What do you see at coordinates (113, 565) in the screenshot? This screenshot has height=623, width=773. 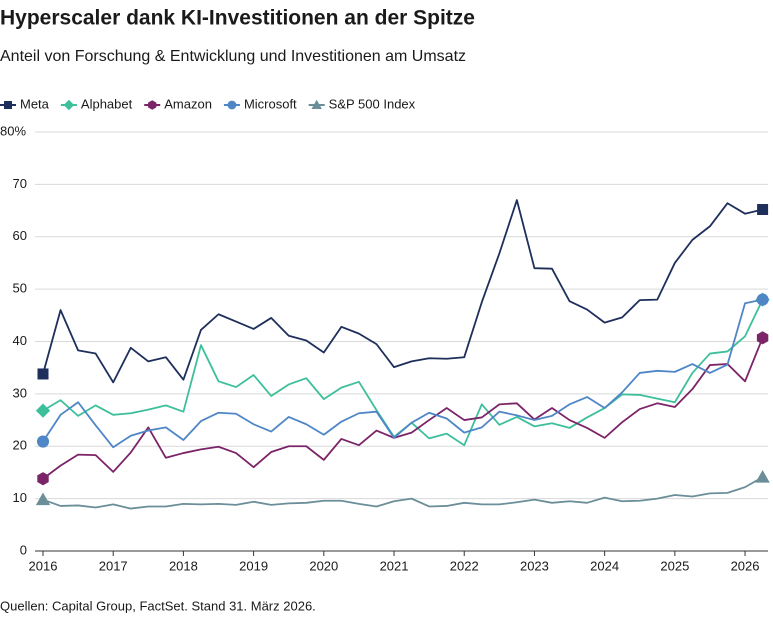 I see `x-tick-label: 2017` at bounding box center [113, 565].